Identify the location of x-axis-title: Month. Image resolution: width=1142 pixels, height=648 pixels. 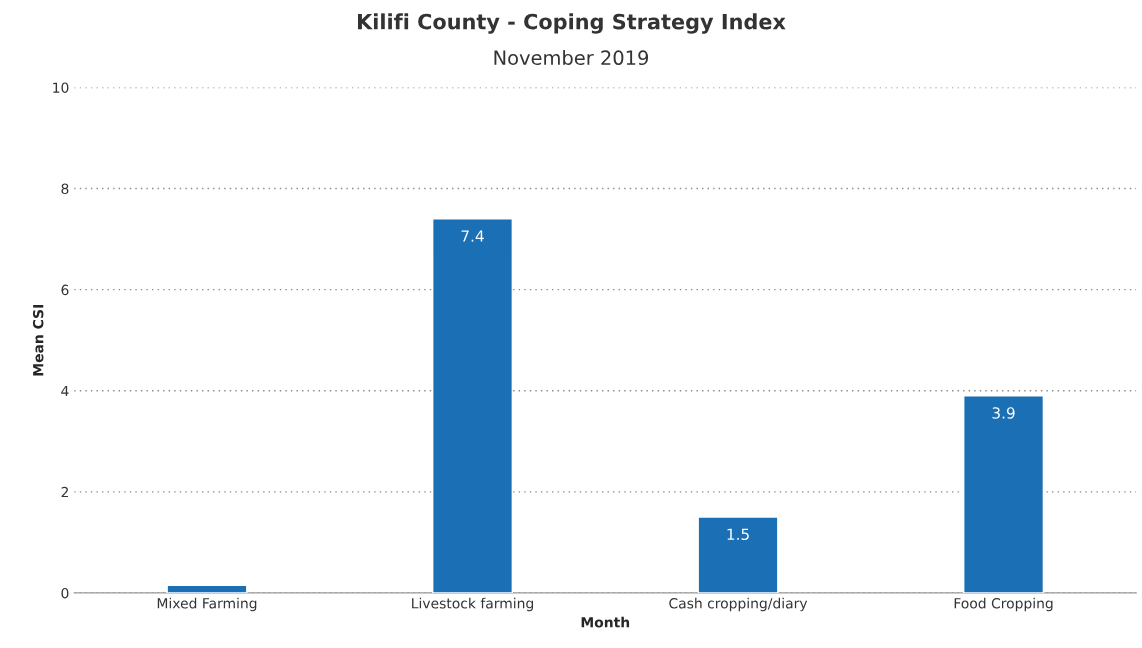
(605, 622).